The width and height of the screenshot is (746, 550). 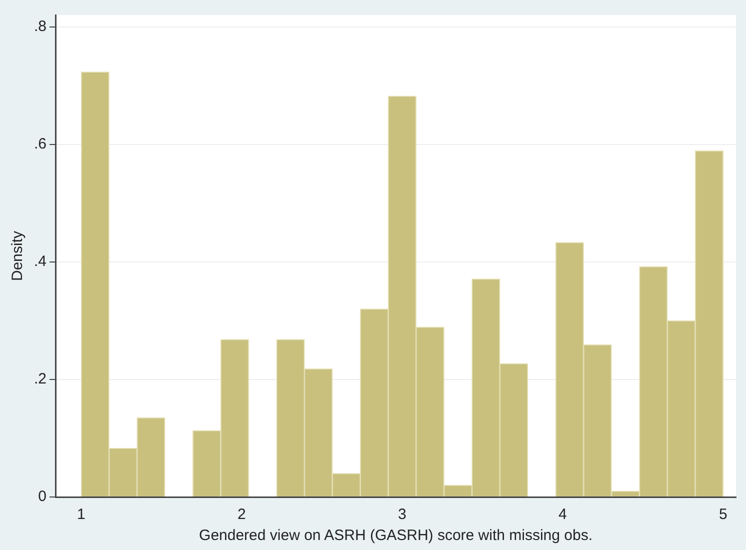 I want to click on y-tick-label: 0, so click(x=42, y=497).